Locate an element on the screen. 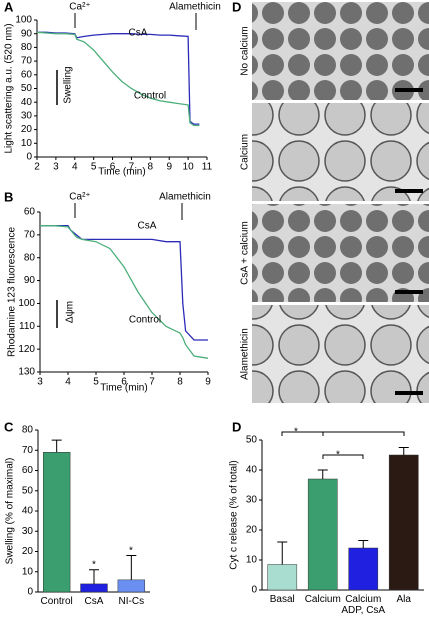 This screenshot has width=429, height=624. annotation: Alamethicin is located at coordinates (185, 197).